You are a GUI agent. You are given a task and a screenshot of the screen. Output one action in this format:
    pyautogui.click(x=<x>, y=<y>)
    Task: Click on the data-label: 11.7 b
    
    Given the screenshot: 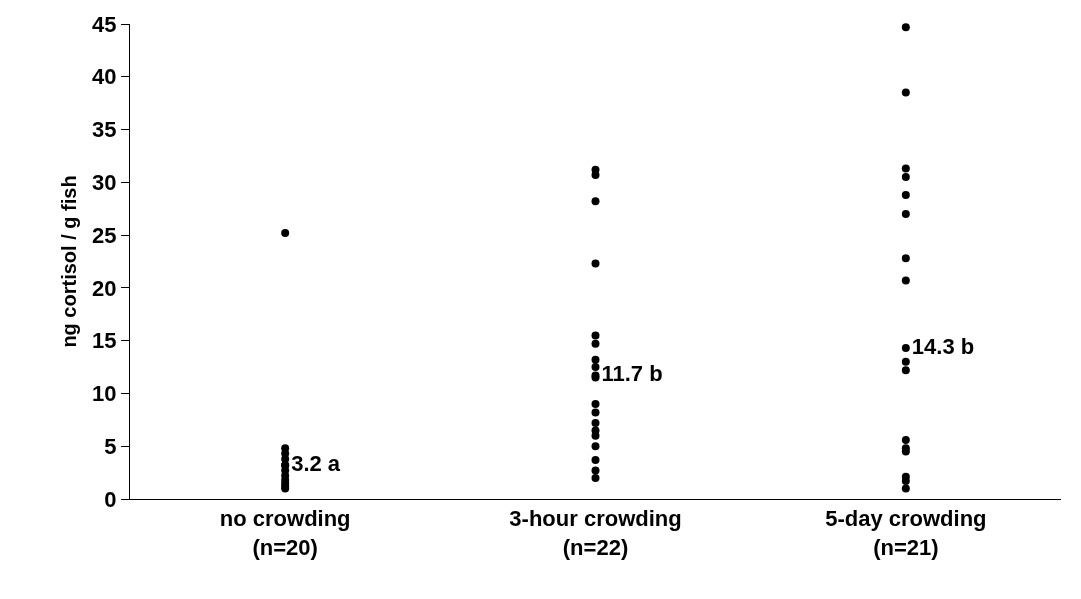 What is the action you would take?
    pyautogui.click(x=632, y=373)
    